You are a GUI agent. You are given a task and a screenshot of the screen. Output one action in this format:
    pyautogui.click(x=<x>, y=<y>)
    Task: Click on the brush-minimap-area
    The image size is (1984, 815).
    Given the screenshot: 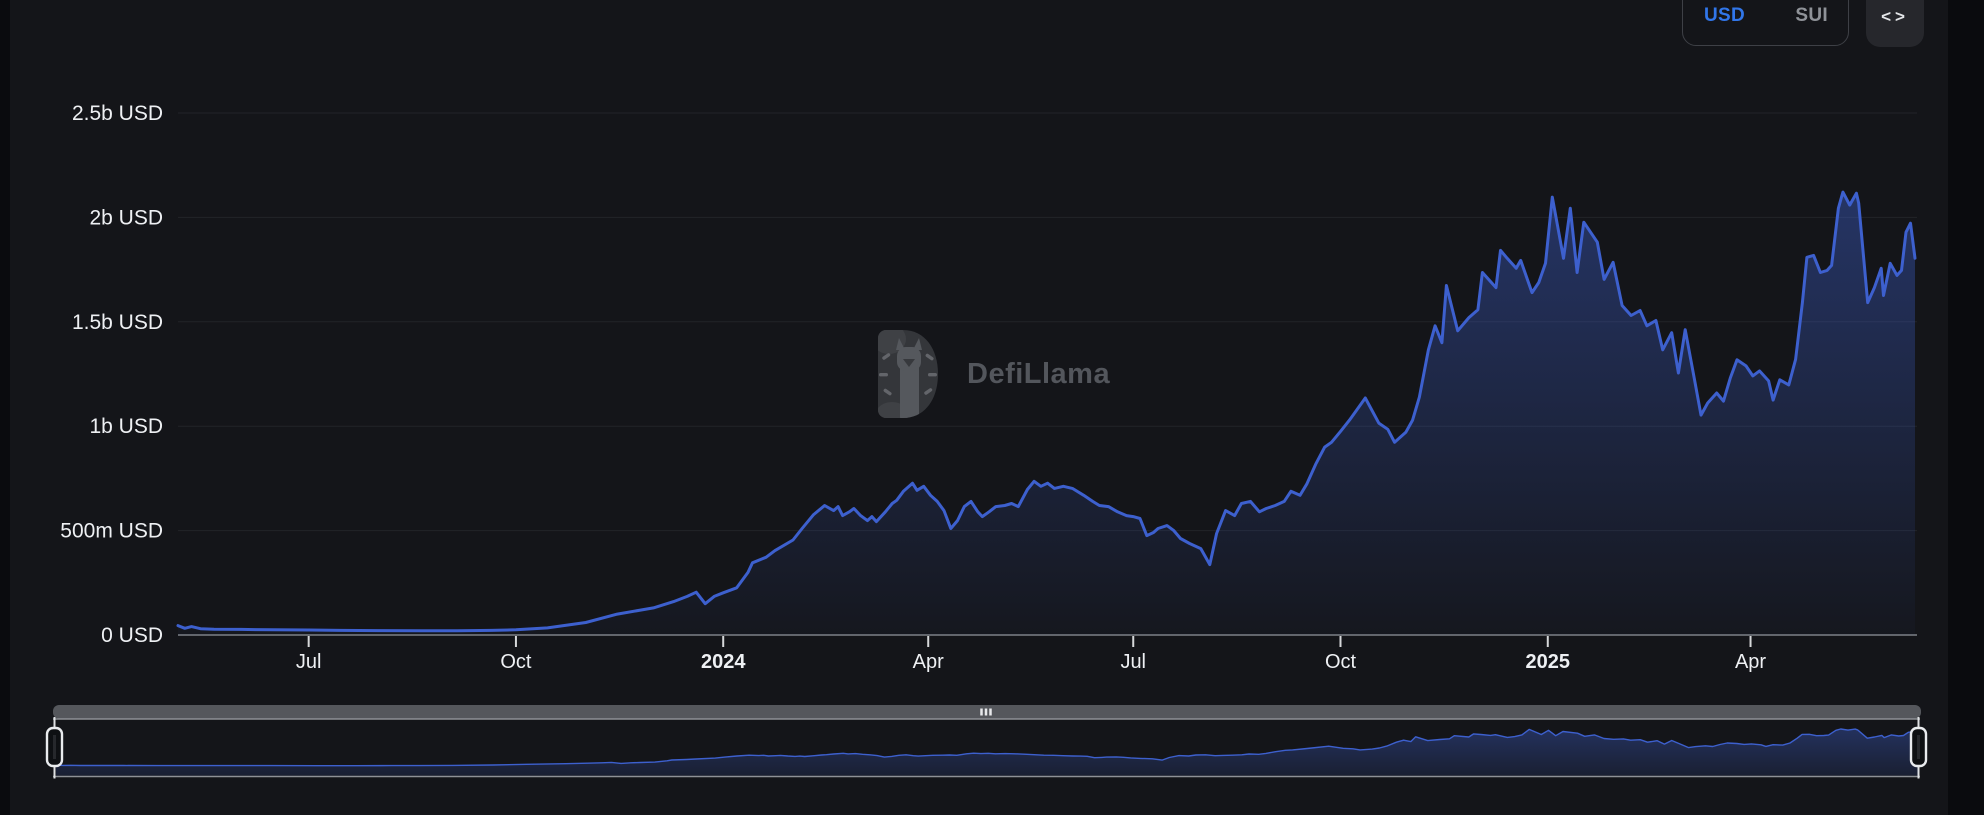 What is the action you would take?
    pyautogui.click(x=987, y=752)
    